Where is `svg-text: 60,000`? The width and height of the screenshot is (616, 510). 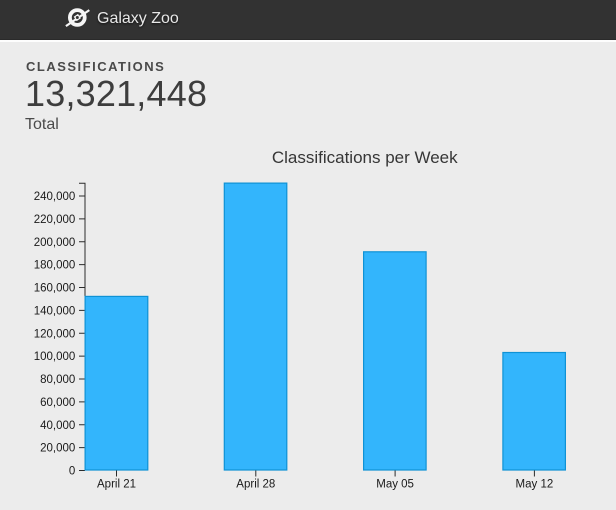
svg-text: 60,000 is located at coordinates (57, 403).